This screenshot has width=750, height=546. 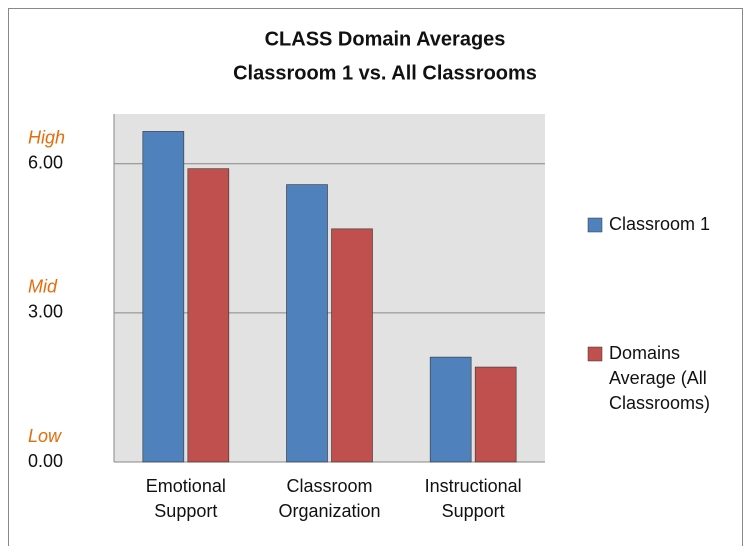 What do you see at coordinates (45, 312) in the screenshot?
I see `y-tick-label: 3.00` at bounding box center [45, 312].